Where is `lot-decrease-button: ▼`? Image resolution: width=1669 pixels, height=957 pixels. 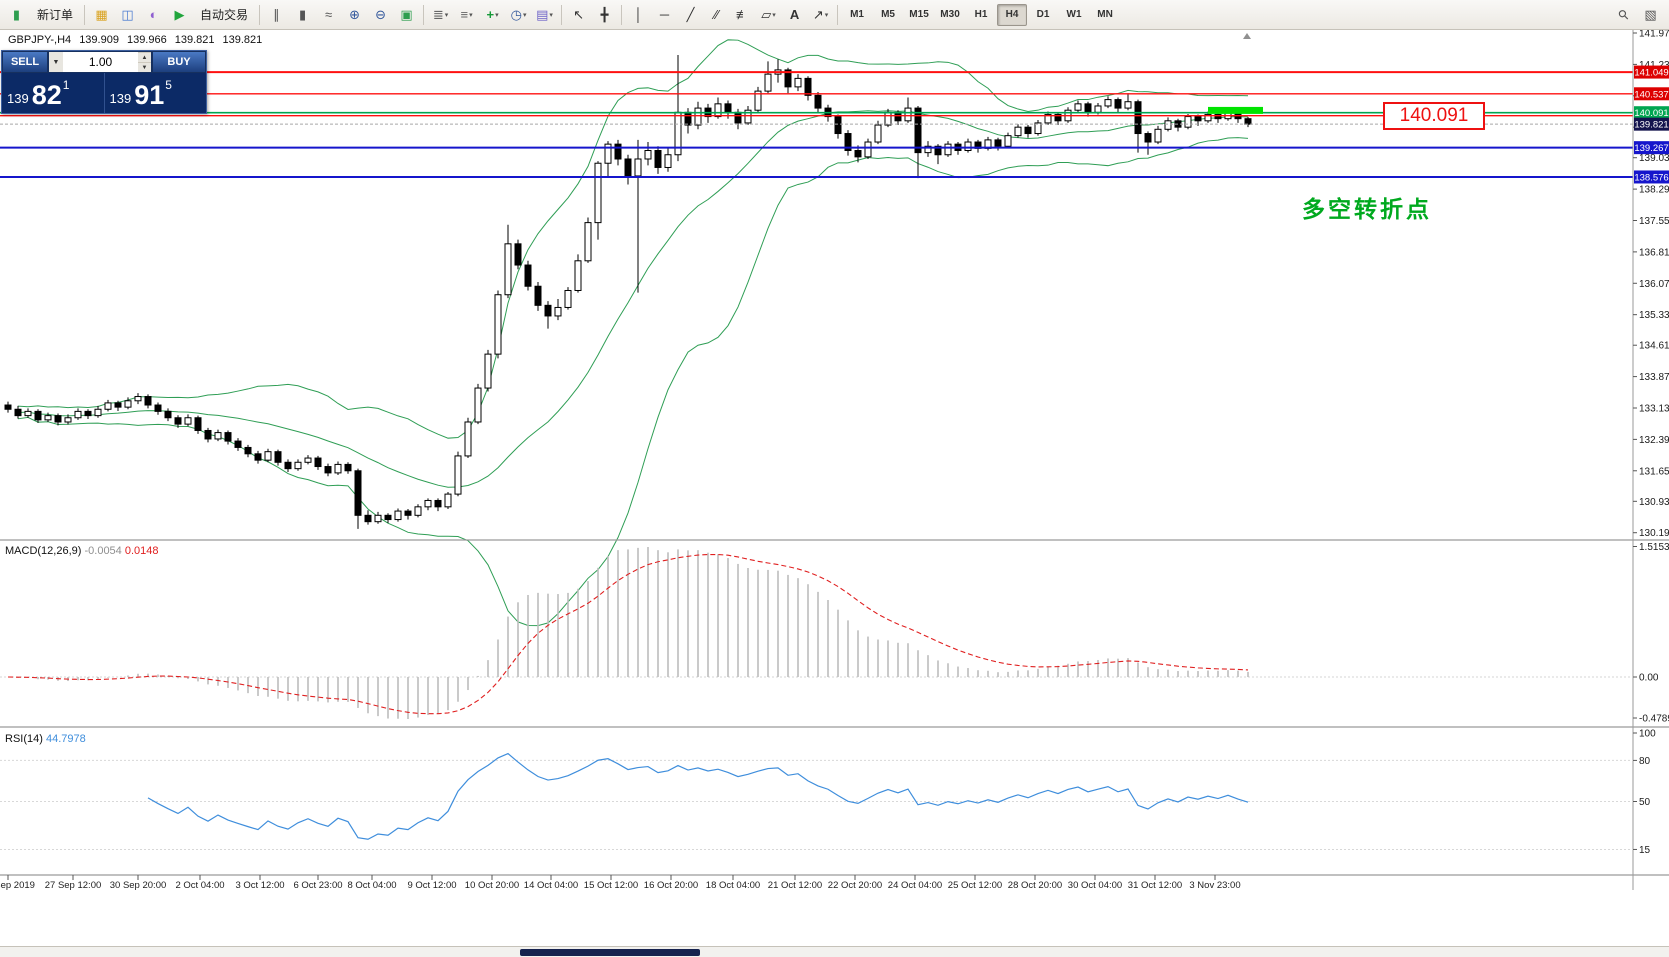 lot-decrease-button: ▼ is located at coordinates (144, 67).